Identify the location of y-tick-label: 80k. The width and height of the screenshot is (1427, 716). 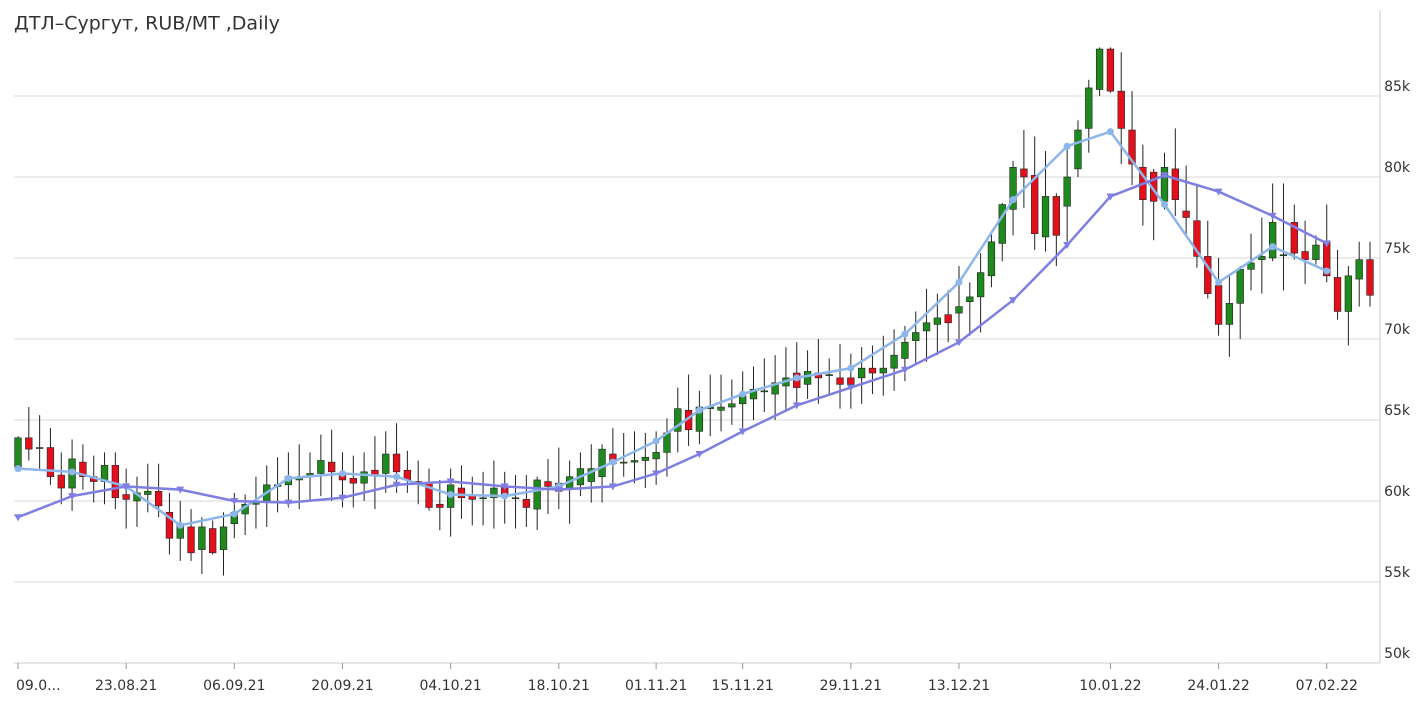
(1397, 168).